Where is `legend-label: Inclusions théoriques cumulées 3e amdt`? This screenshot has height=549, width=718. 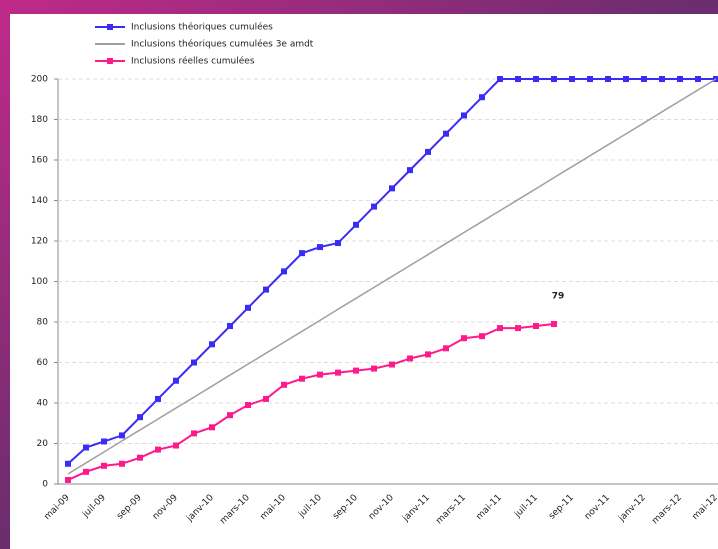 legend-label: Inclusions théoriques cumulées 3e amdt is located at coordinates (222, 44).